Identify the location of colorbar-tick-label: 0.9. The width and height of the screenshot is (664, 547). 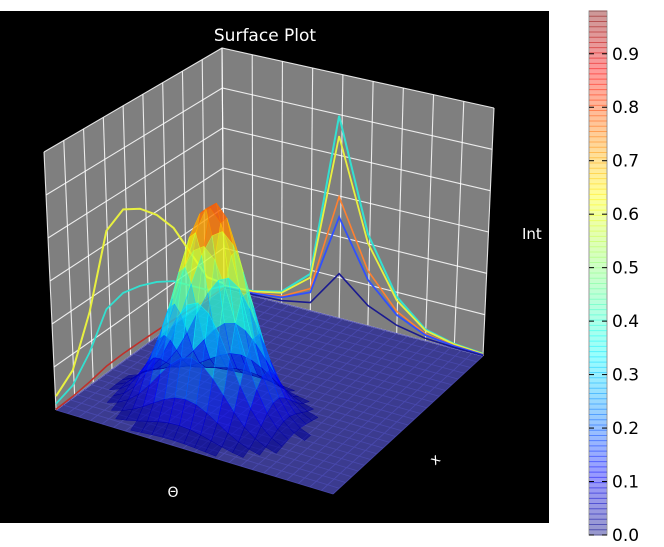
(625, 55).